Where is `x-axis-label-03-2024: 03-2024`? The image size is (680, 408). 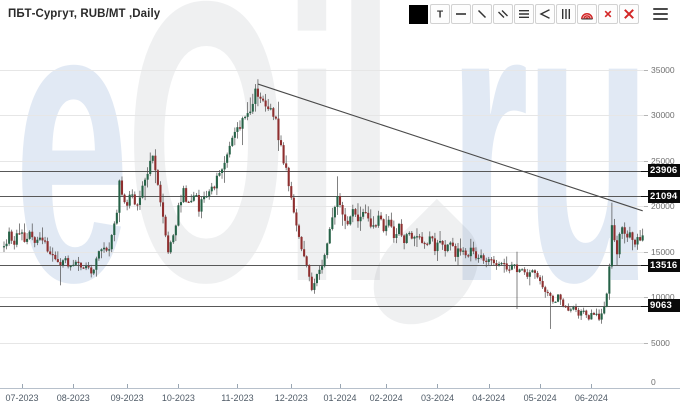
x-axis-label-03-2024: 03-2024 is located at coordinates (437, 398).